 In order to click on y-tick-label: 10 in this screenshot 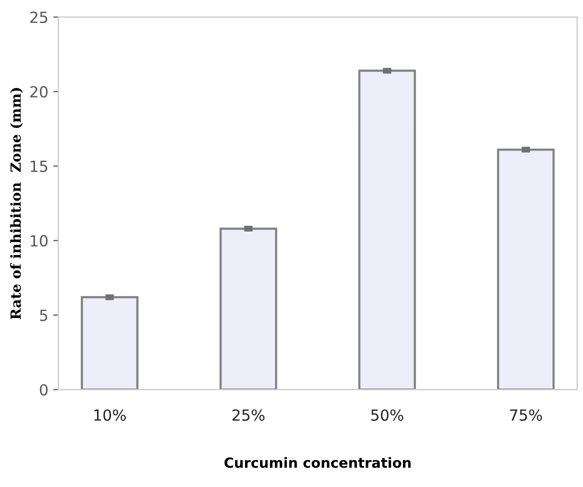, I will do `click(39, 241)`.